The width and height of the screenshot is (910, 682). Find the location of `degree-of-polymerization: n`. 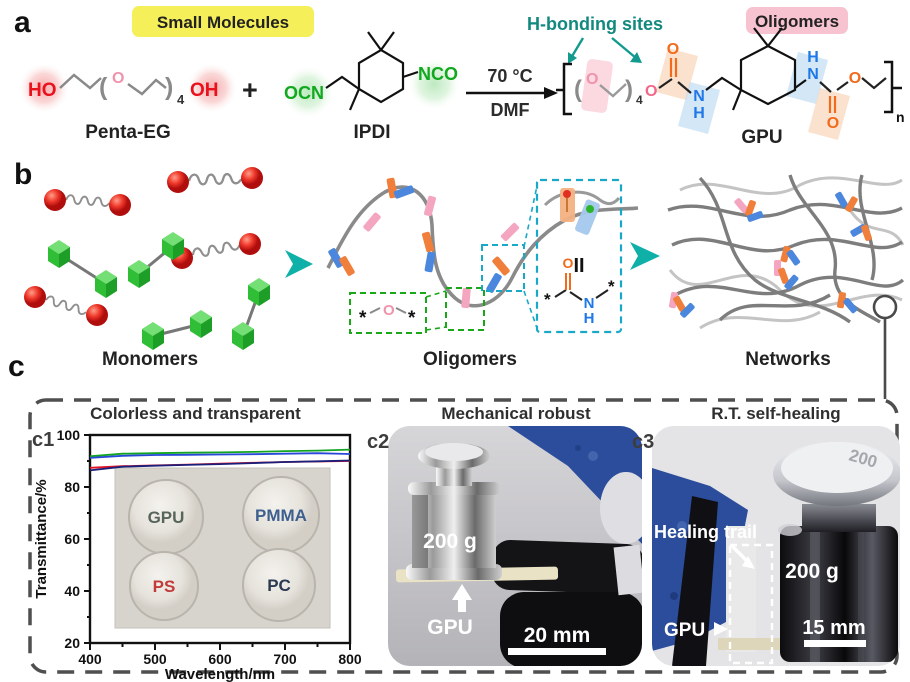

degree-of-polymerization: n is located at coordinates (900, 117).